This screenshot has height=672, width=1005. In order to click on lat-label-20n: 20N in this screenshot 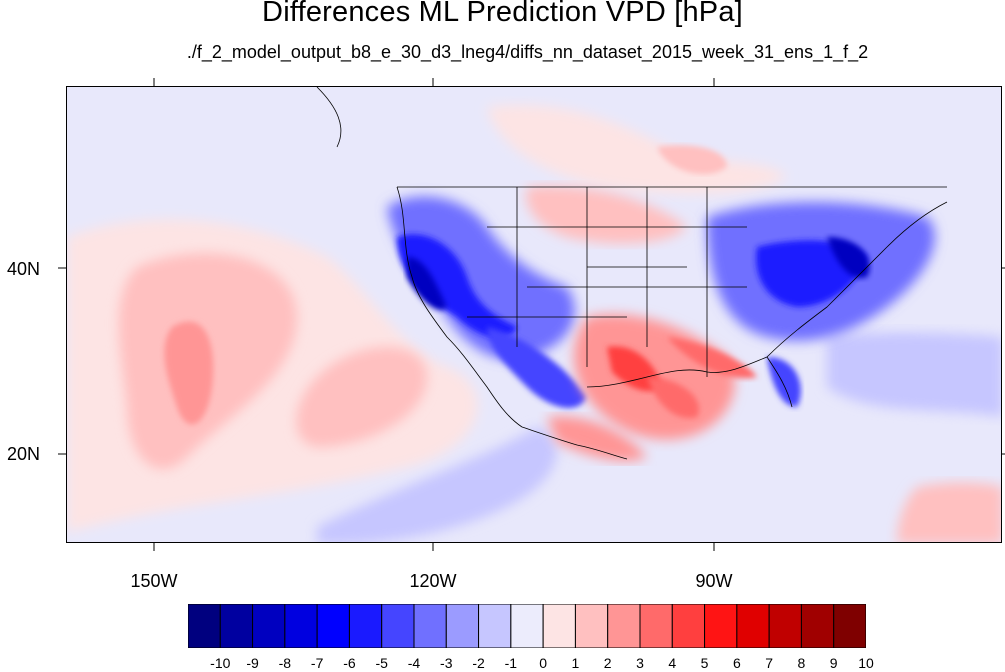, I will do `click(23, 454)`.